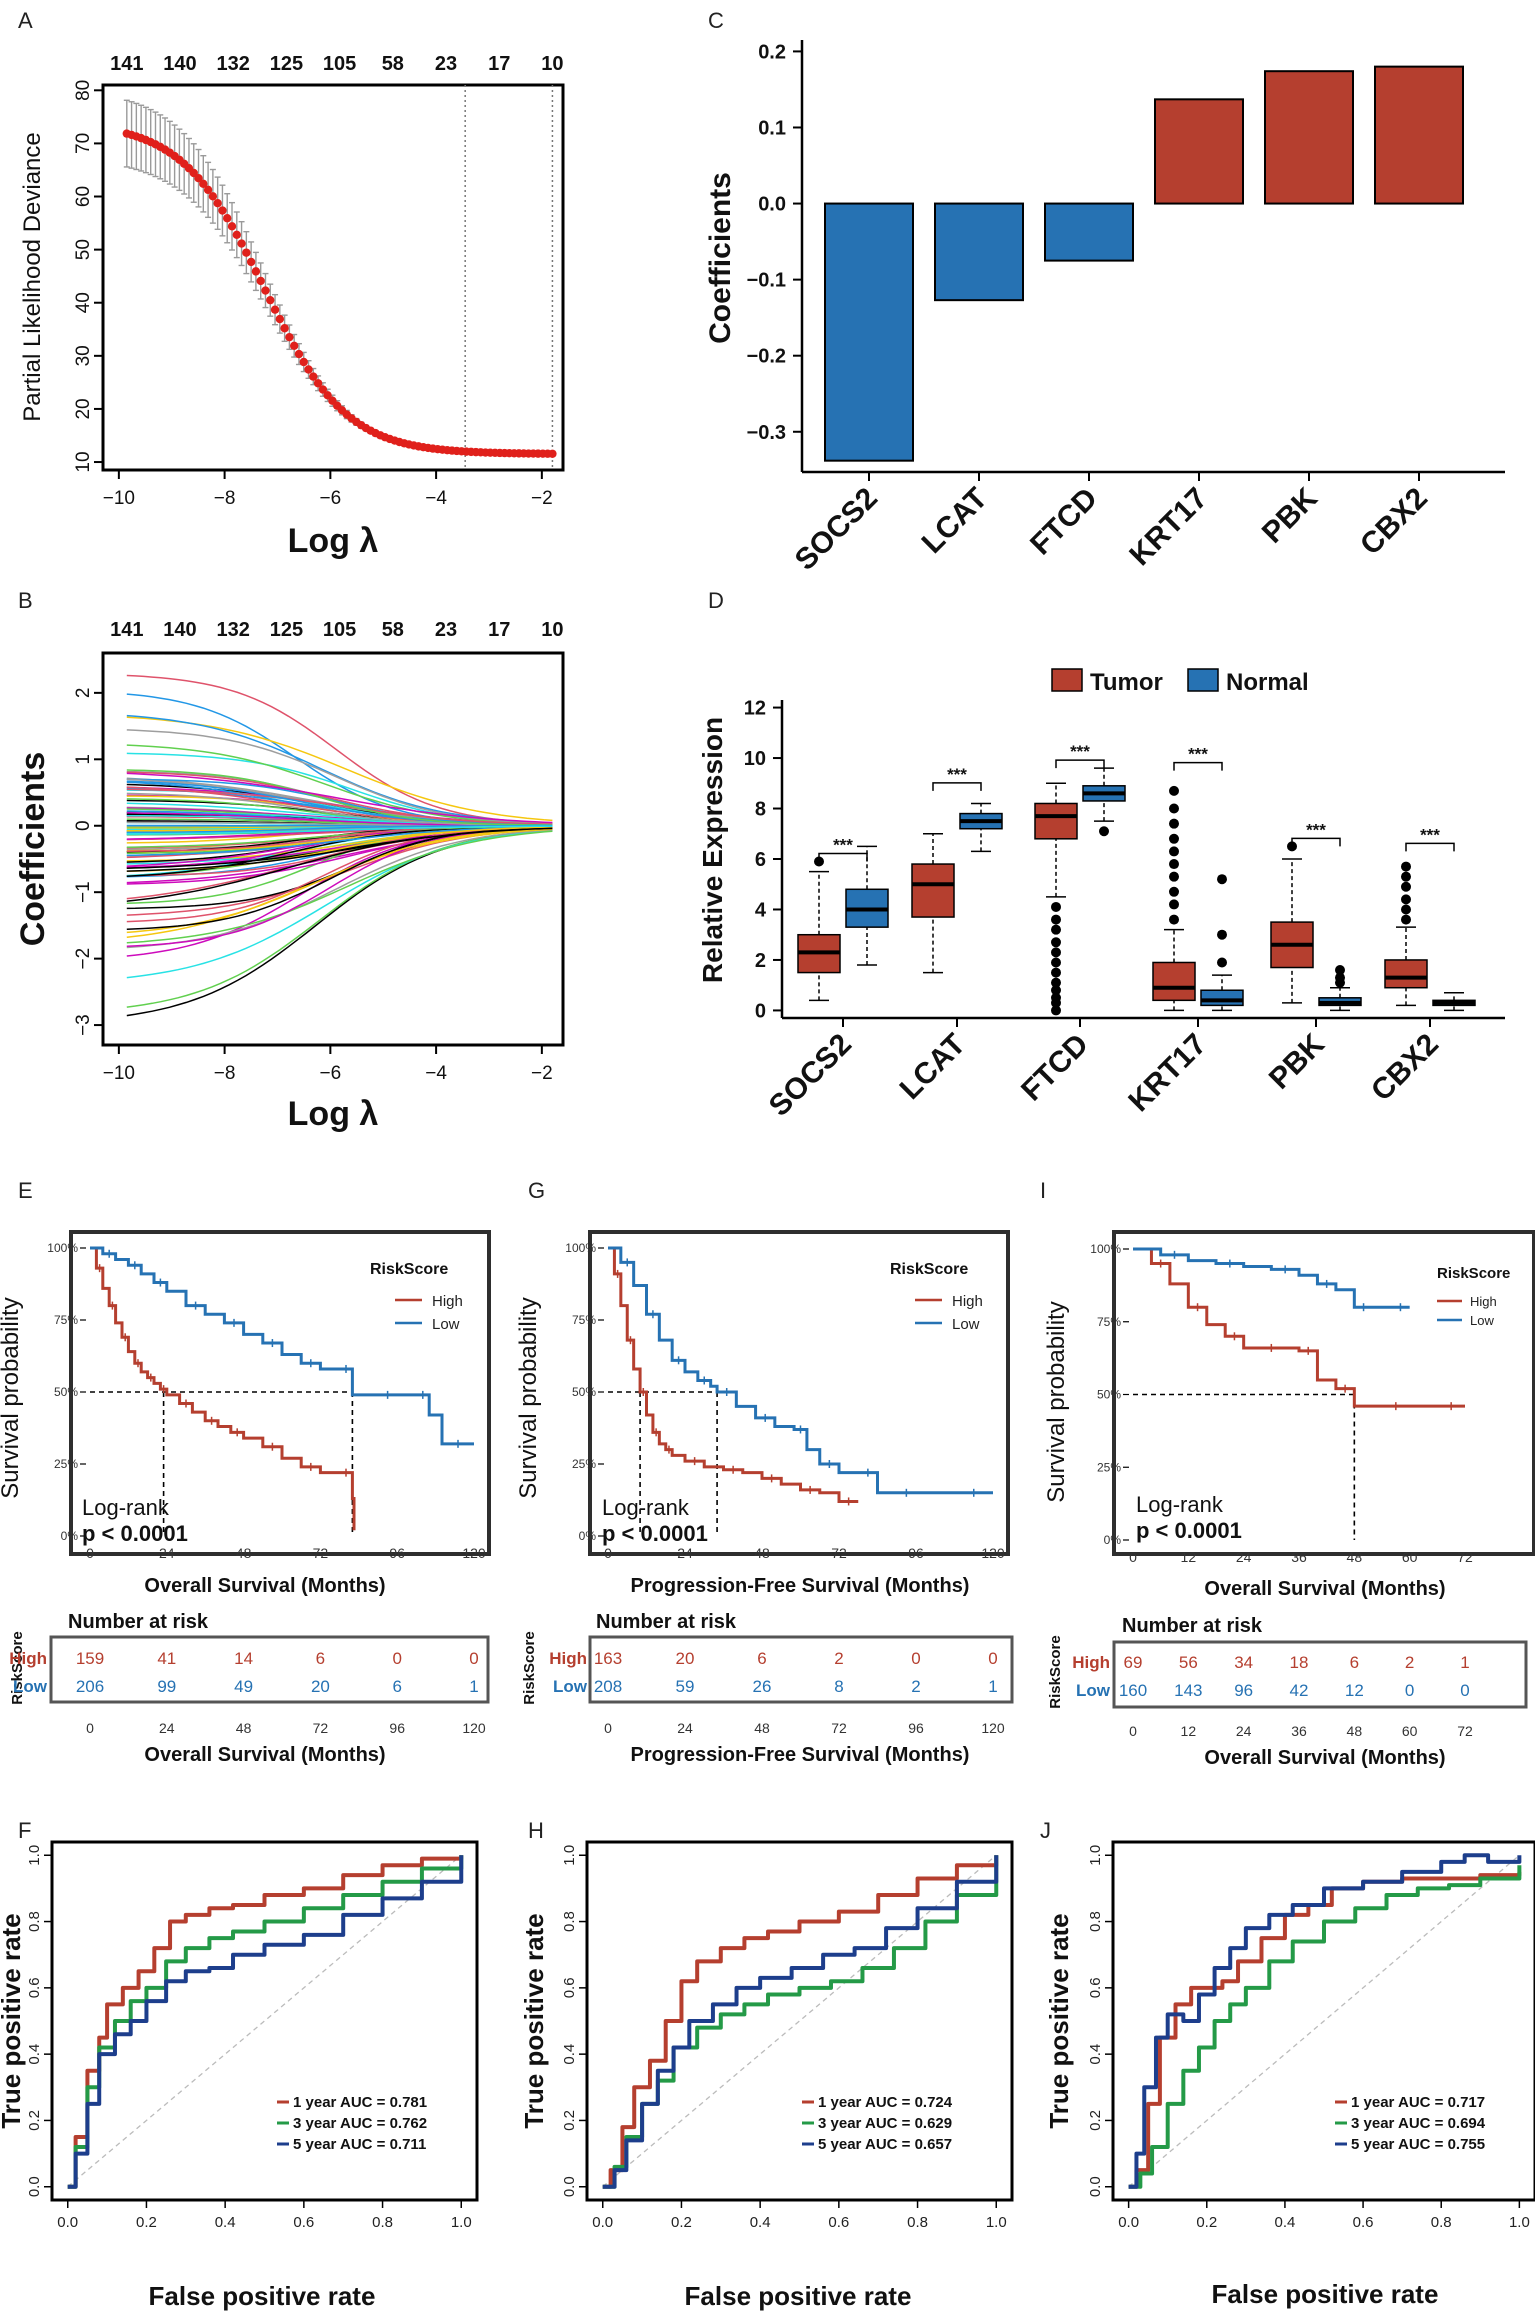 This screenshot has width=1535, height=2314. Describe the element at coordinates (760, 860) in the screenshot. I see `y-tick-label: 6` at that location.